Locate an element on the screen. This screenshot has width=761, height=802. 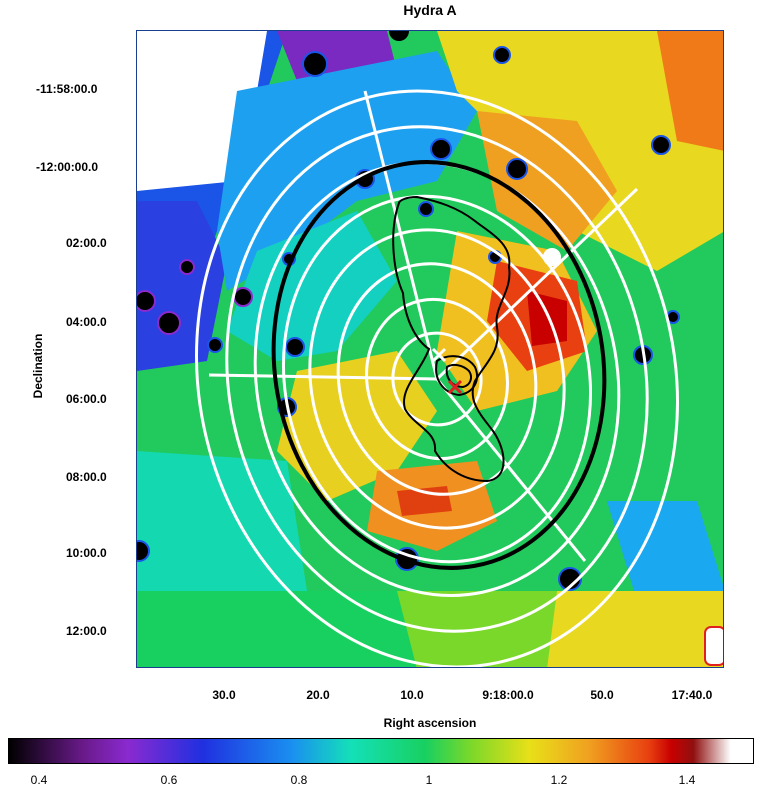
xtick-label: 30.0 is located at coordinates (224, 695).